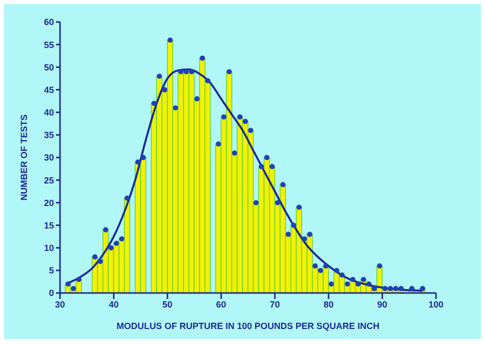 The image size is (485, 345). Describe the element at coordinates (329, 304) in the screenshot. I see `x-tick-label: 80` at that location.